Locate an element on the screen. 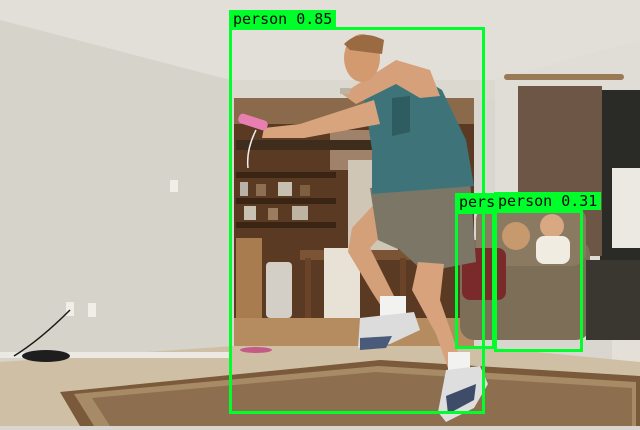  detection-label-person-main: person 0.85 is located at coordinates (283, 19).